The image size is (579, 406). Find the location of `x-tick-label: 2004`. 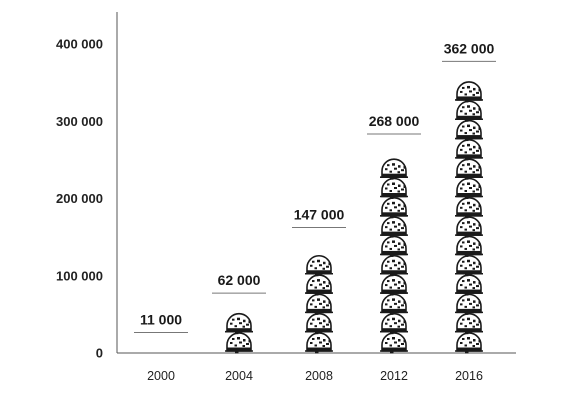

x-tick-label: 2004 is located at coordinates (239, 376).